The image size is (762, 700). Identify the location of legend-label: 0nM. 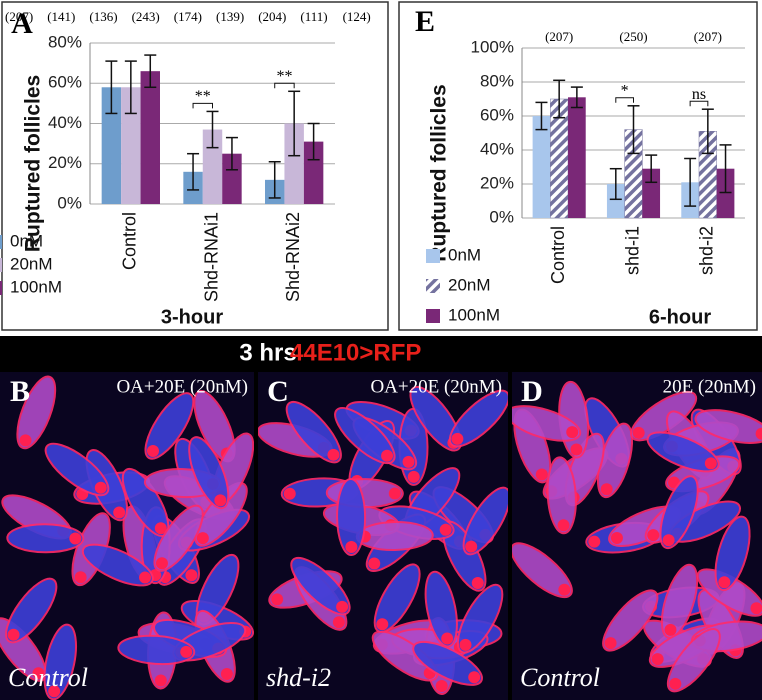
(26, 240).